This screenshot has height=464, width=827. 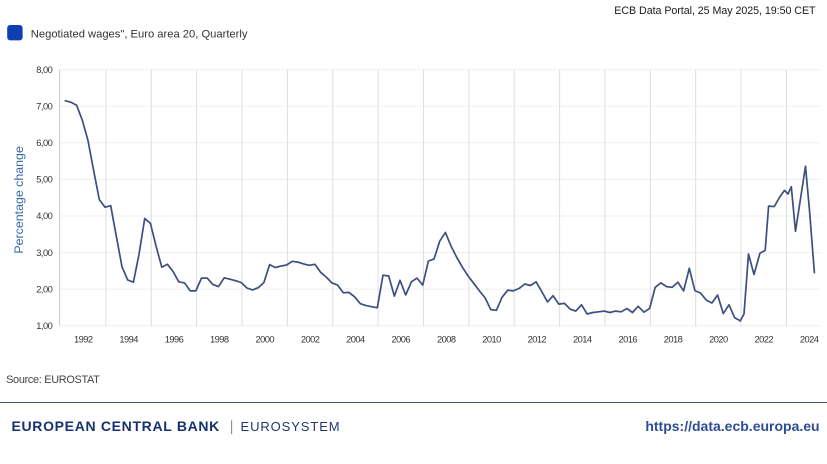 What do you see at coordinates (116, 426) in the screenshot?
I see `svg-text: EUROPEAN CENTRAL BANK` at bounding box center [116, 426].